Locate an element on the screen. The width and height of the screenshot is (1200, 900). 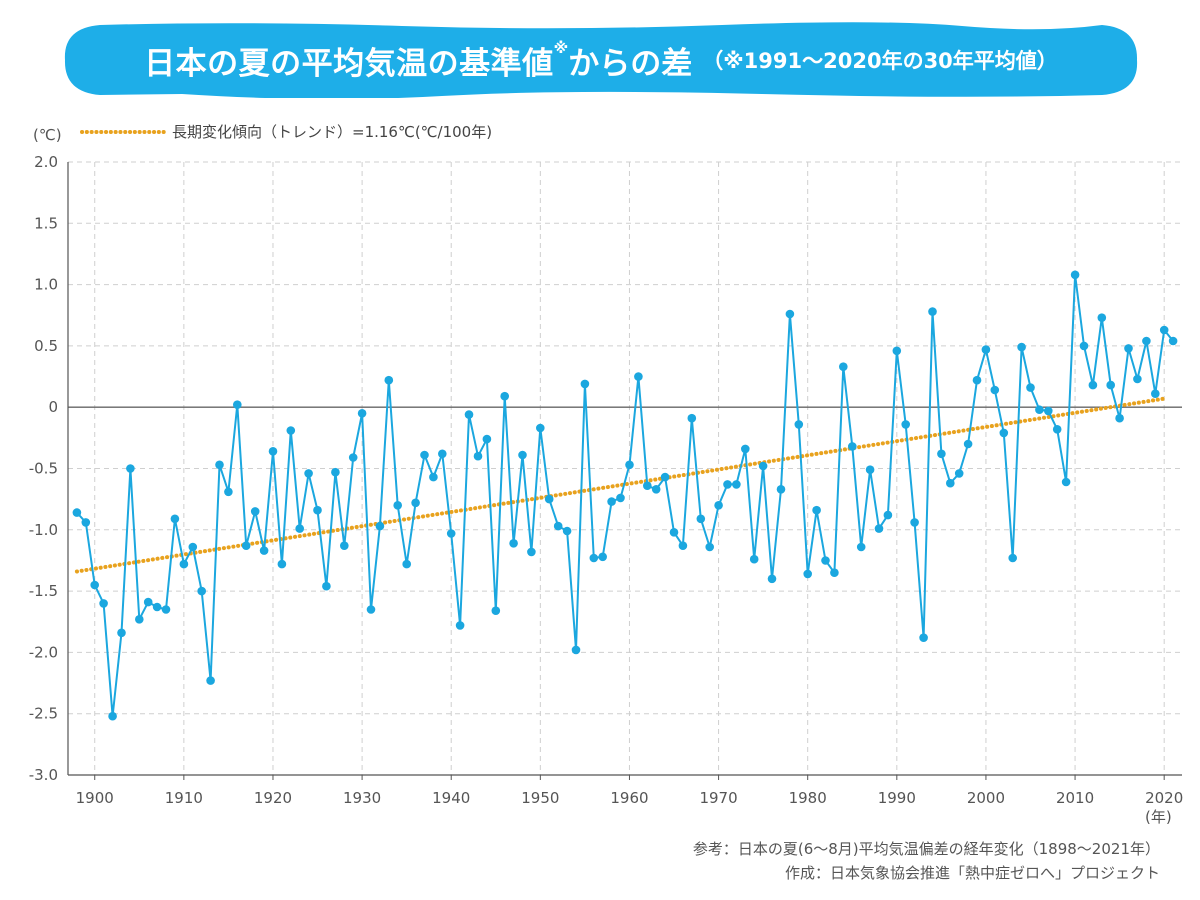
x-tick-label: 2010 is located at coordinates (1075, 798).